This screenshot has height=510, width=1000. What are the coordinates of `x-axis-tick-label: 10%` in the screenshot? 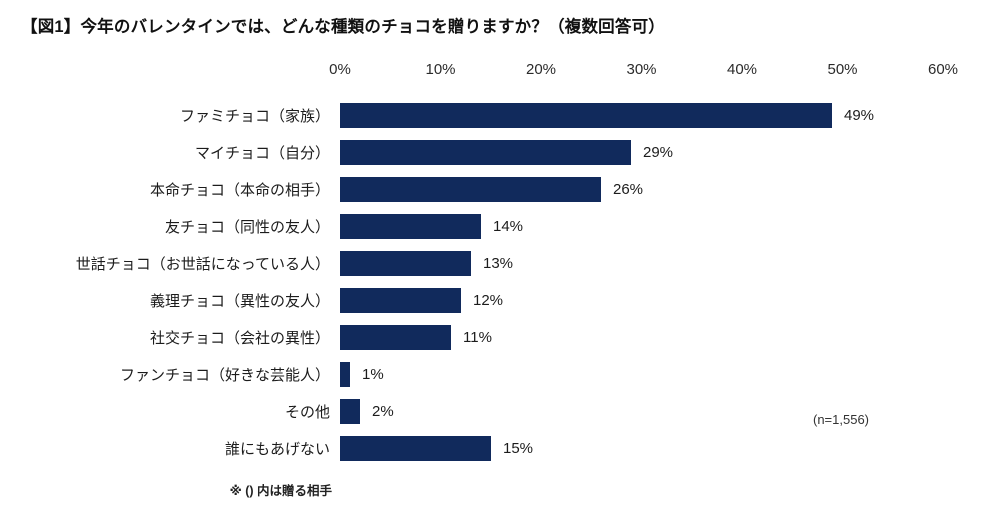 It's located at (440, 69).